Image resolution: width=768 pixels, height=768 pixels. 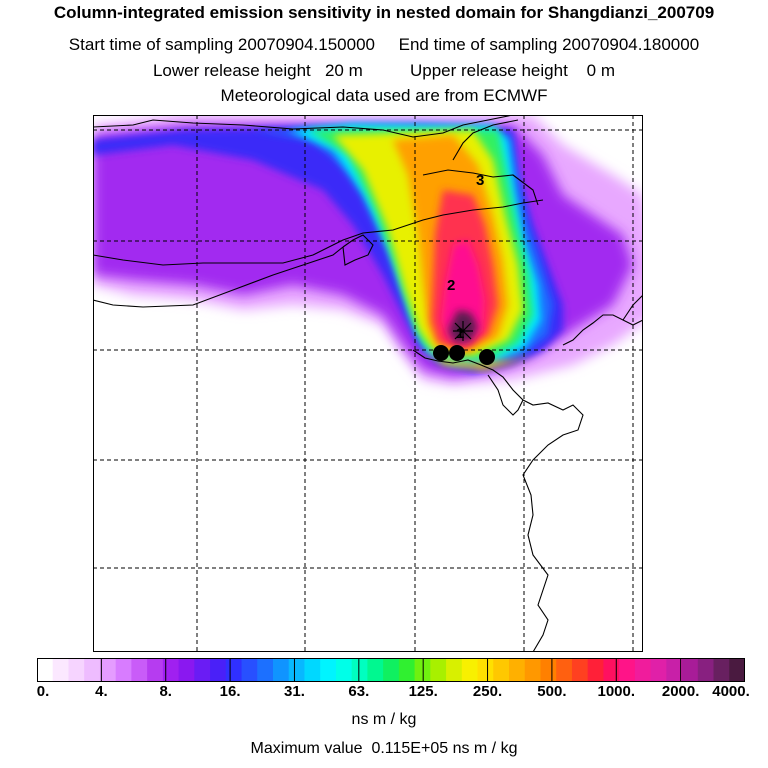 I want to click on release-point-icon, so click(x=463, y=331).